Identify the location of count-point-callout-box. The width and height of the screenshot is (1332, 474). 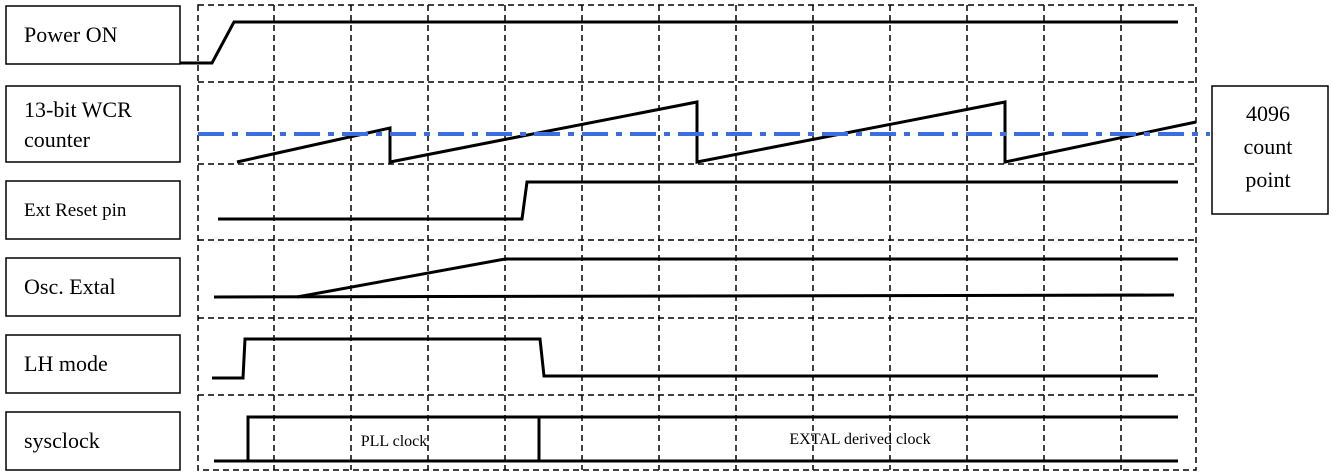
(1270, 150).